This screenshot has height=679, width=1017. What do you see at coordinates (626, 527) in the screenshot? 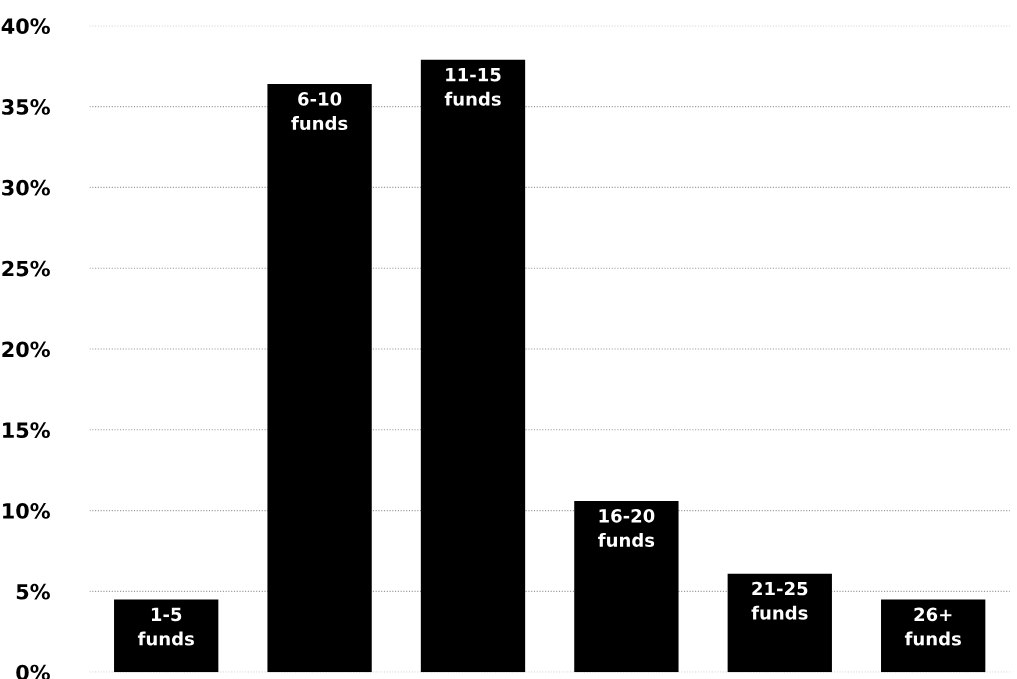
I see `x-tick-label: 16-20 funds` at bounding box center [626, 527].